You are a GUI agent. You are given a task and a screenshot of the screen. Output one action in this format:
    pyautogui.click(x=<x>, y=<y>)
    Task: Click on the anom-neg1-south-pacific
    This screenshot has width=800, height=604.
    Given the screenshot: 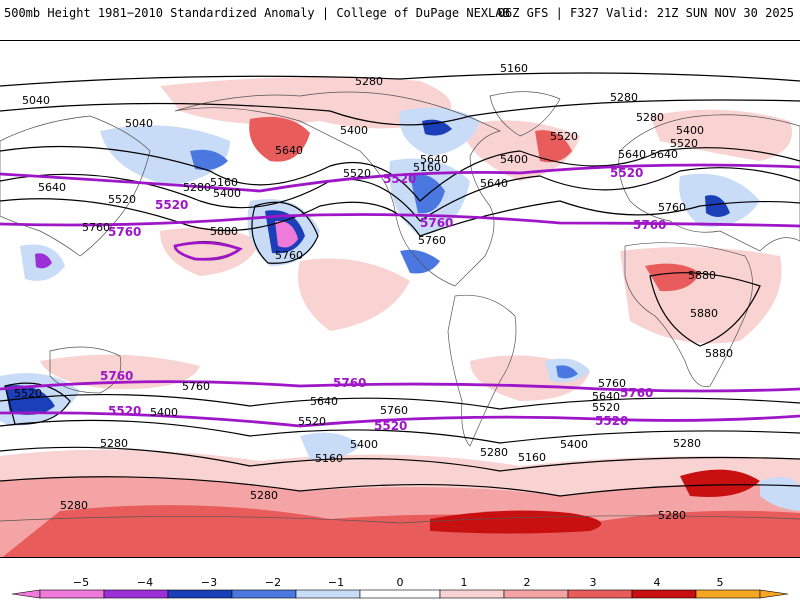 What is the action you would take?
    pyautogui.click(x=330, y=446)
    